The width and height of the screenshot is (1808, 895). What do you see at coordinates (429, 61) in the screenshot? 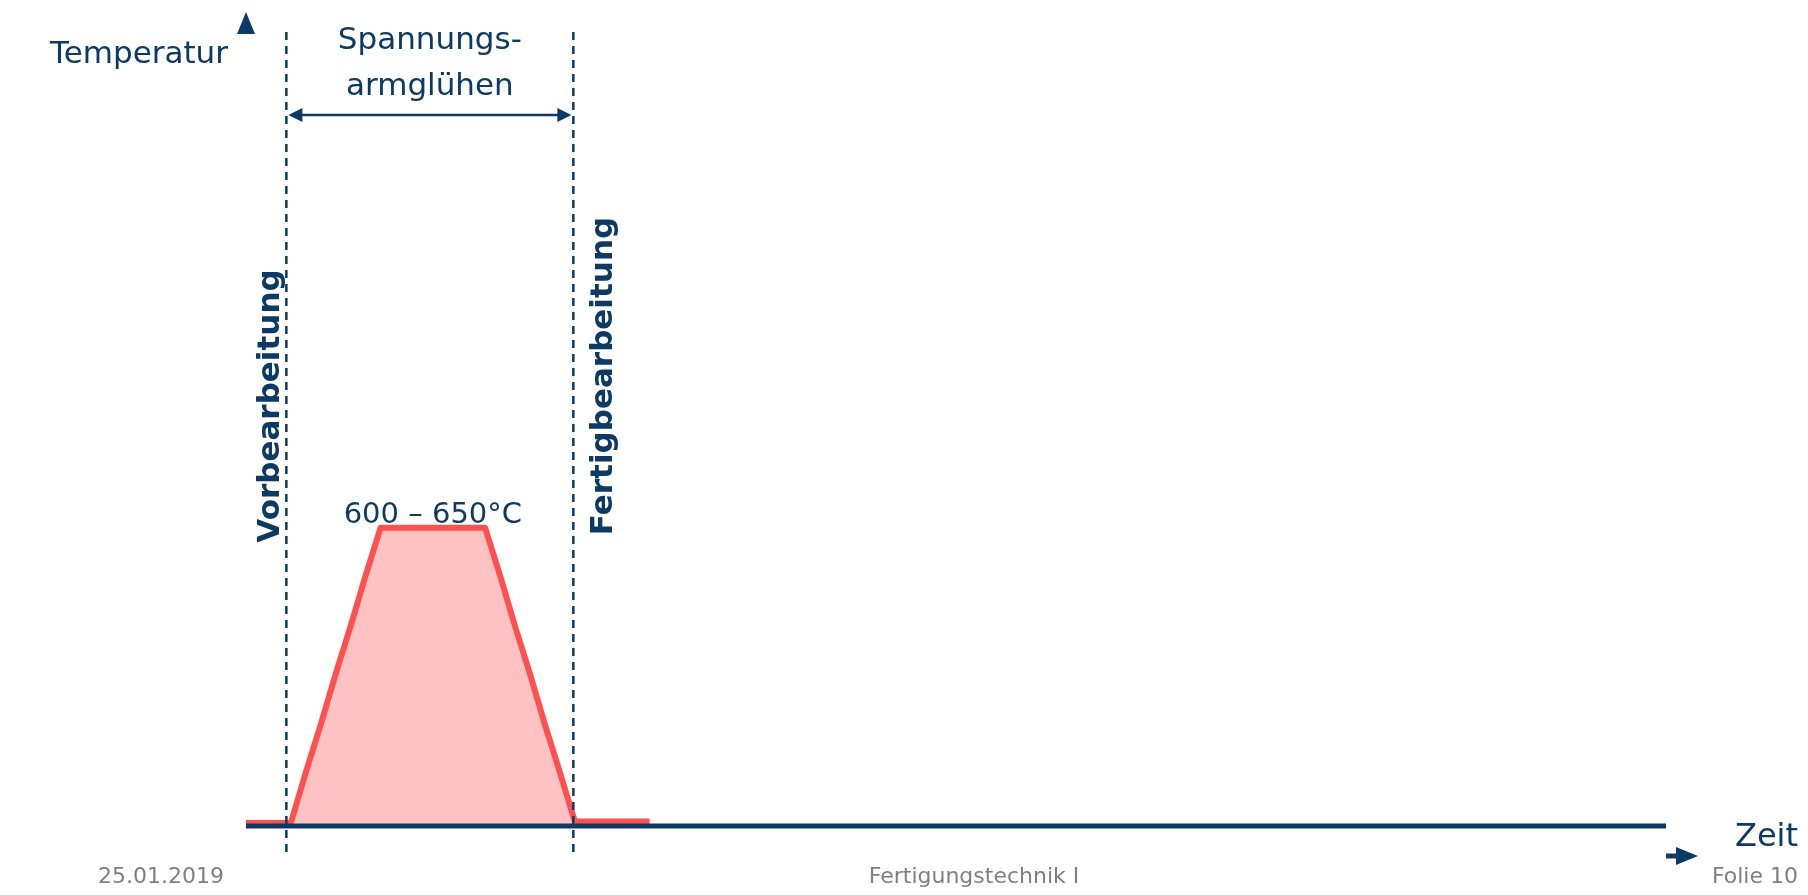
I see `text: Spannungs- armglühen` at bounding box center [429, 61].